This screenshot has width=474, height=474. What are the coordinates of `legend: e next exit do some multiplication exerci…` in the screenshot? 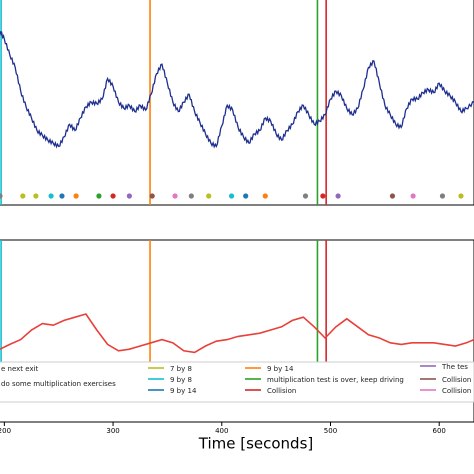 It's located at (237, 382).